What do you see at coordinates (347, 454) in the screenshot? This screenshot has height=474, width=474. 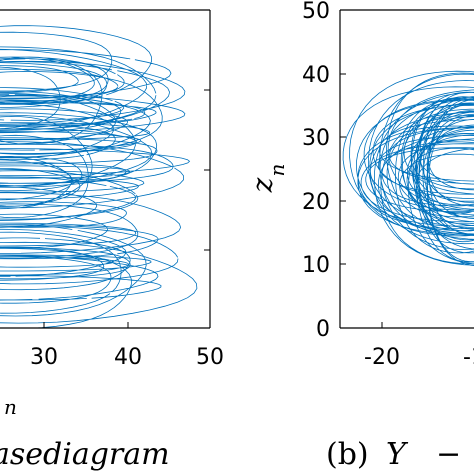 I see `right-caption-prefix: (b)` at bounding box center [347, 454].